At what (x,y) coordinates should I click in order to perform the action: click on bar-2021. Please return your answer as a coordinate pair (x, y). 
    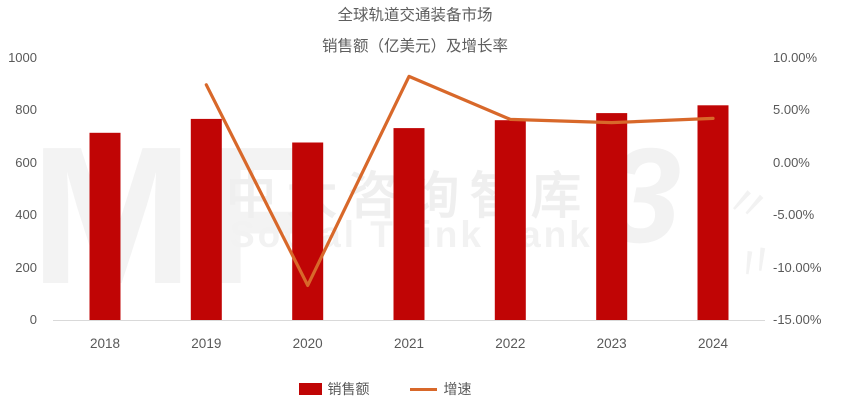
    Looking at the image, I should click on (409, 224).